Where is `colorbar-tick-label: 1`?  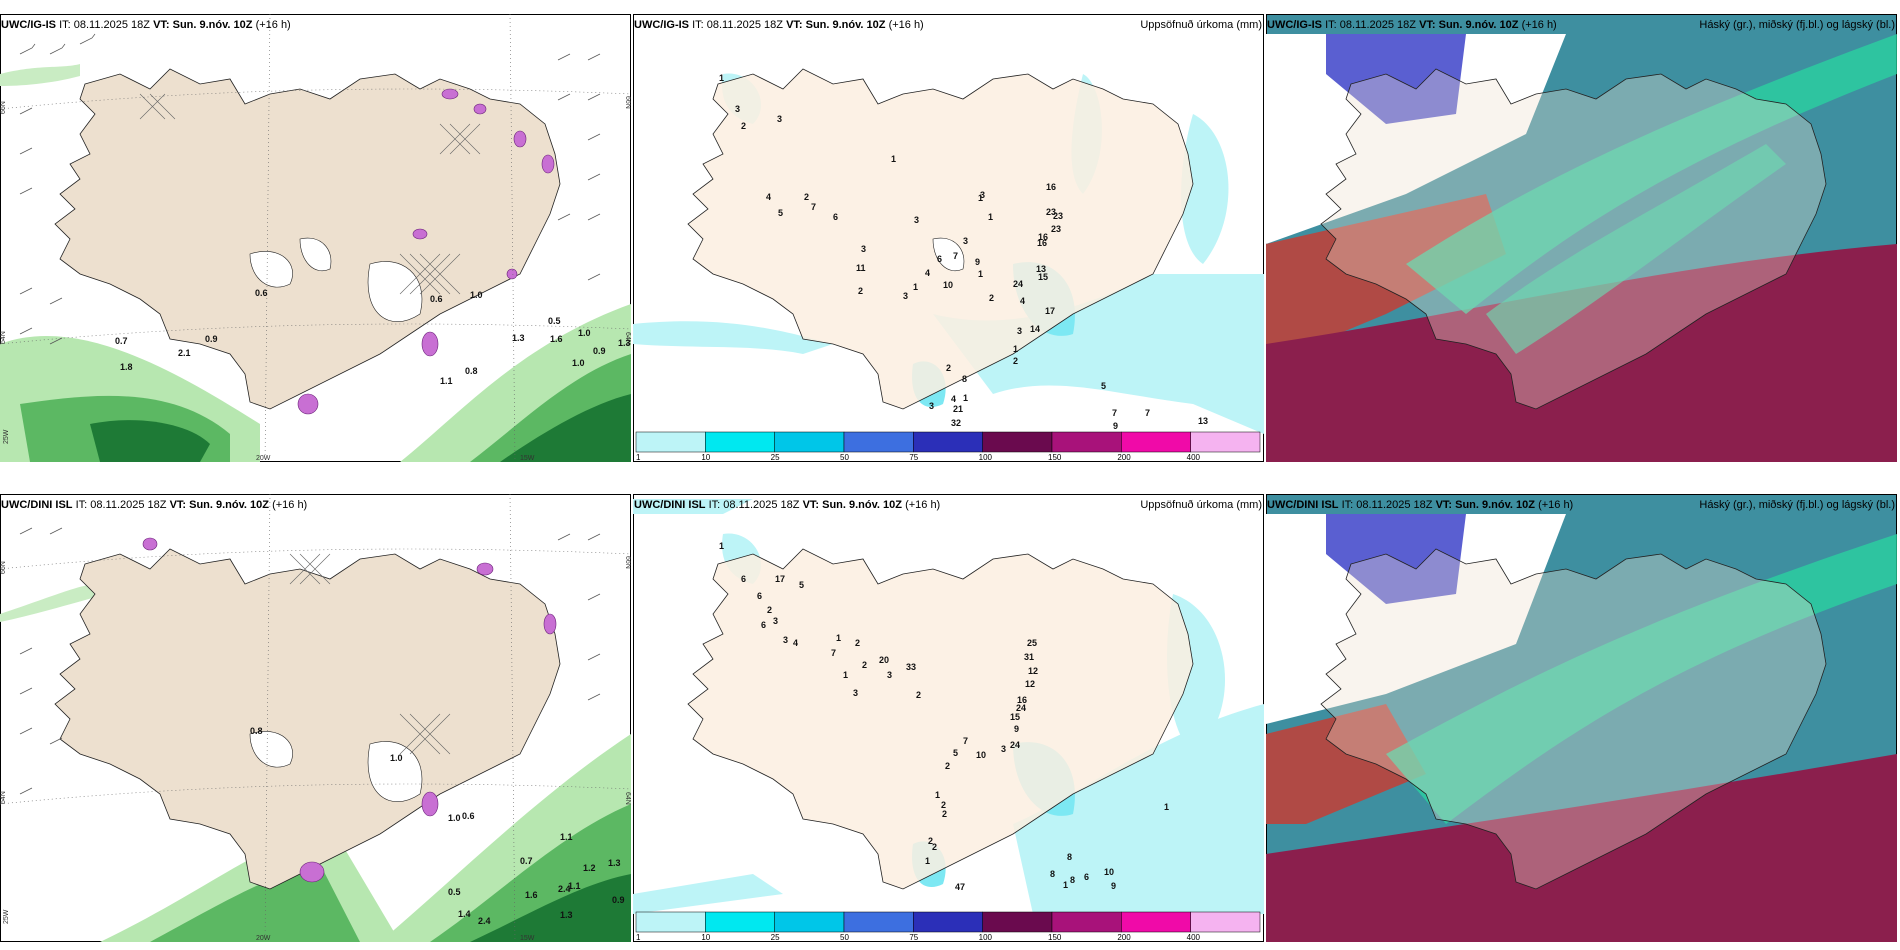 colorbar-tick-label: 1 is located at coordinates (638, 457).